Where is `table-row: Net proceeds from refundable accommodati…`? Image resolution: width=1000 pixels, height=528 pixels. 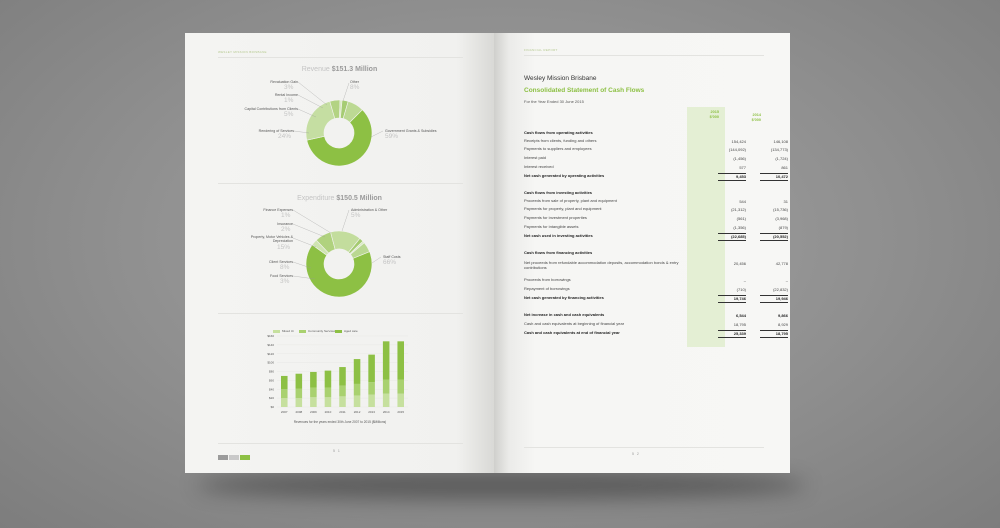
table-row: Net proceeds from refundable accommodati… is located at coordinates (656, 264).